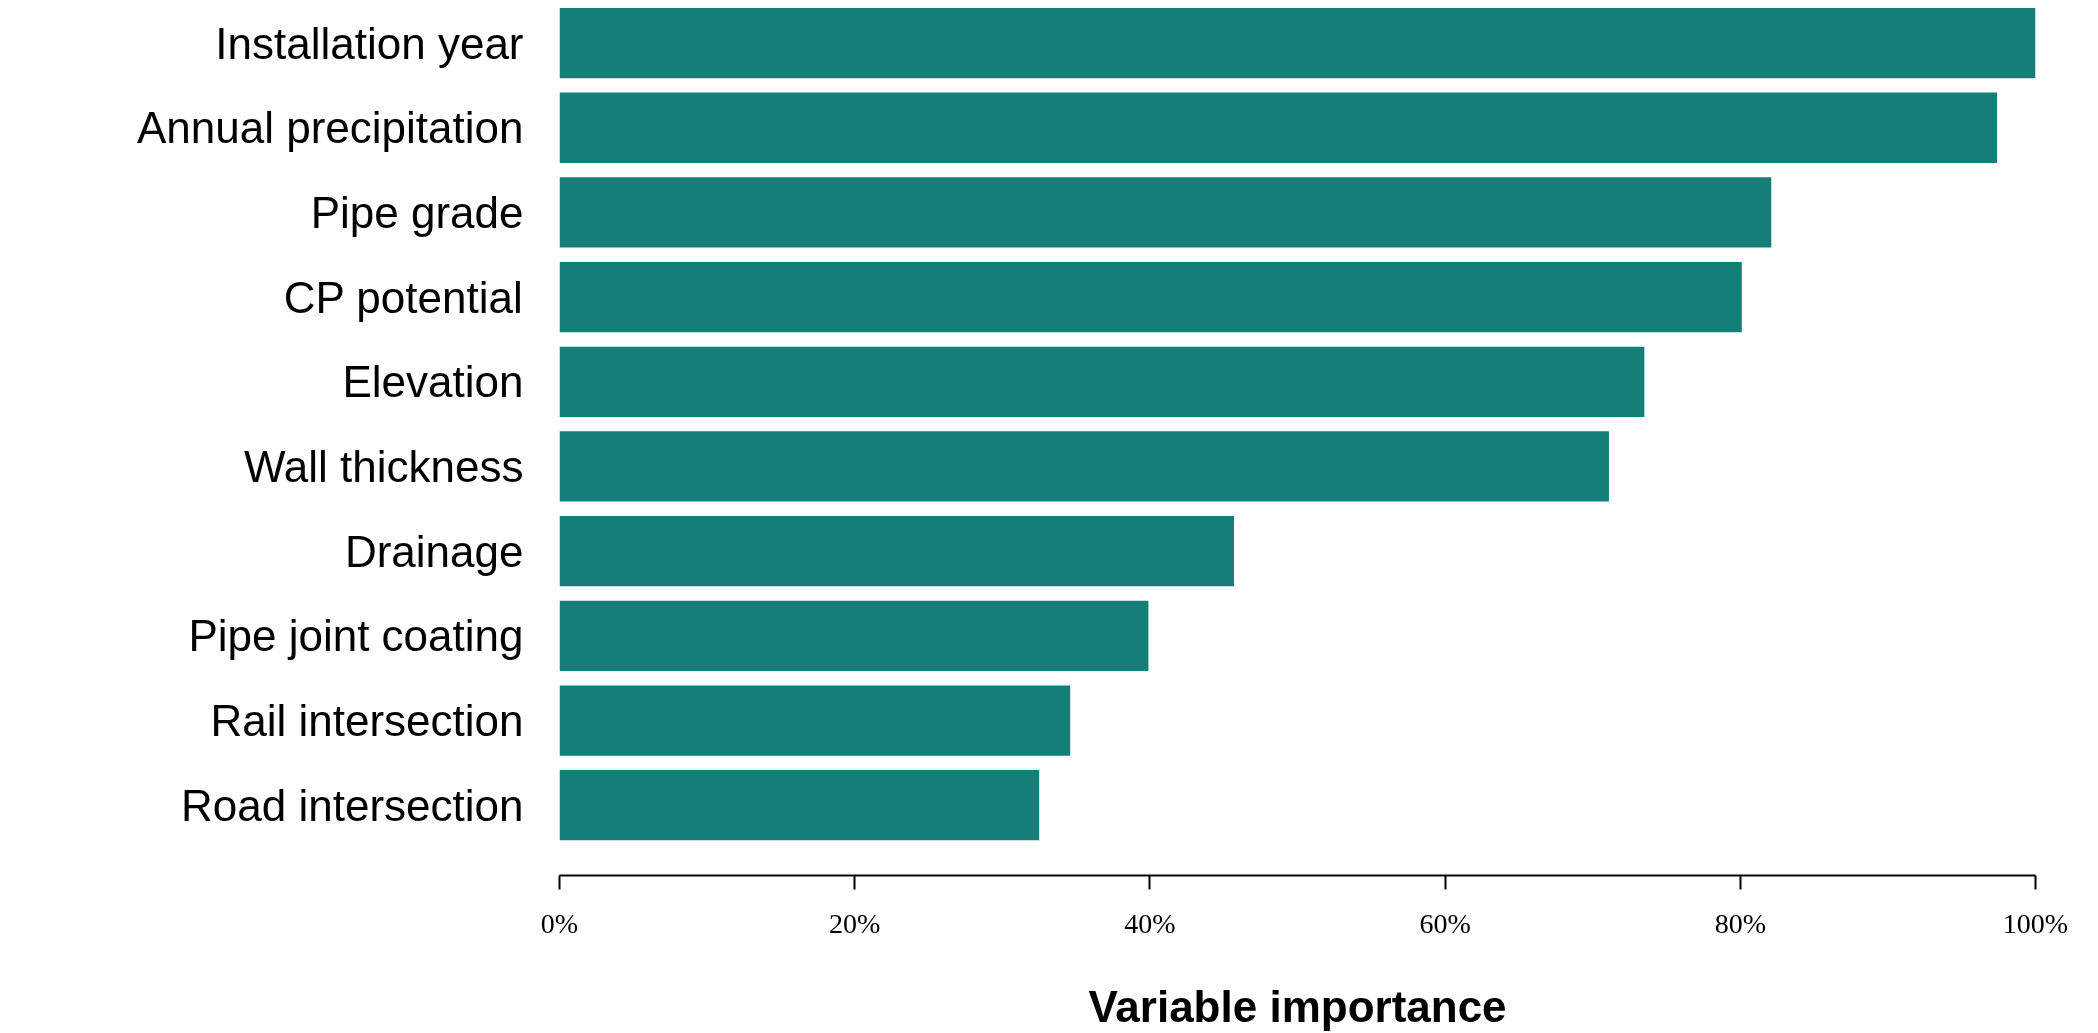 The height and width of the screenshot is (1033, 2098). Describe the element at coordinates (417, 212) in the screenshot. I see `y-tick-label: Pipe grade` at that location.